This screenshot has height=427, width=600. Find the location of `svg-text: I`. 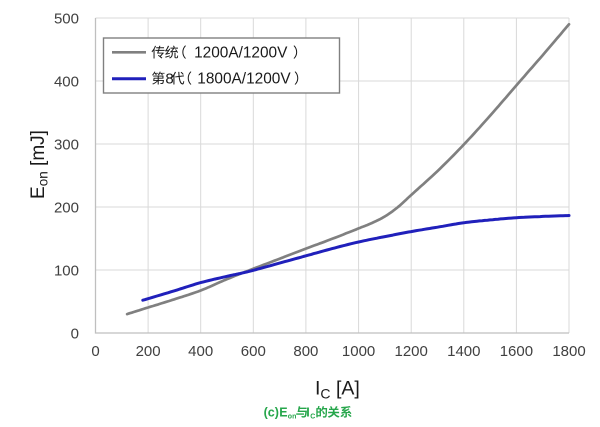

svg-text: I is located at coordinates (307, 413).